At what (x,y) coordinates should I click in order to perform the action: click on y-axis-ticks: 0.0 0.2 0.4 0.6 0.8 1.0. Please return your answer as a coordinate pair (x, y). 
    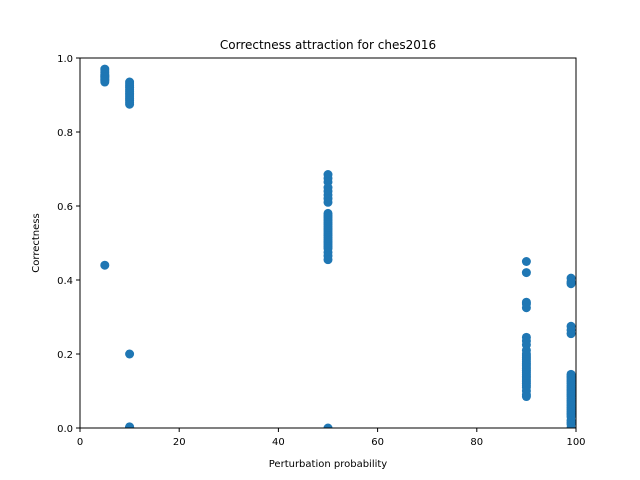
    Looking at the image, I should click on (68, 244).